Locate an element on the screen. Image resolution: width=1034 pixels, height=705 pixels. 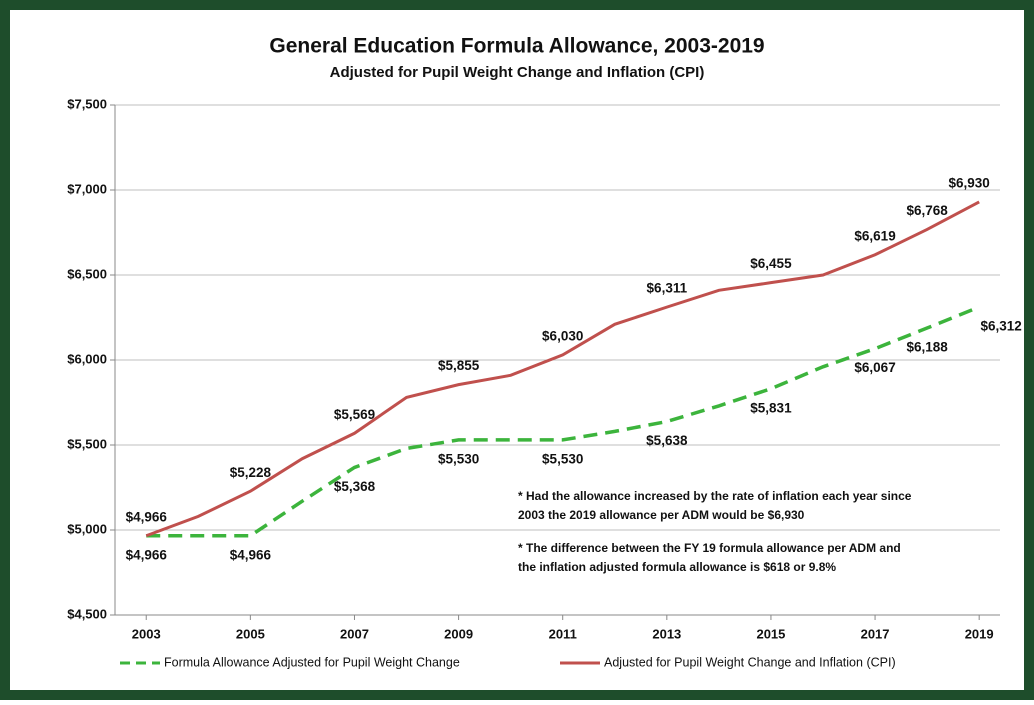
data-label: $6,455 is located at coordinates (771, 263).